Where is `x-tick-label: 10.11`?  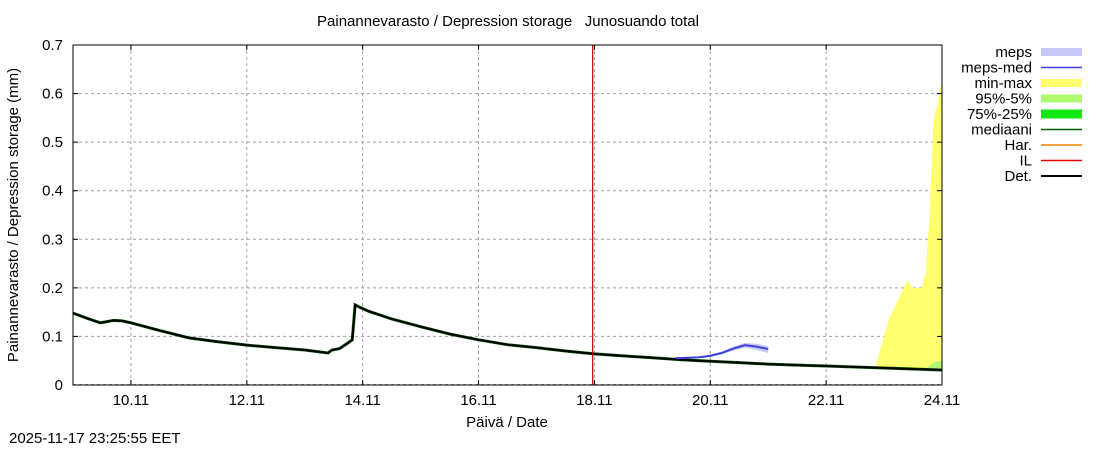 x-tick-label: 10.11 is located at coordinates (131, 400).